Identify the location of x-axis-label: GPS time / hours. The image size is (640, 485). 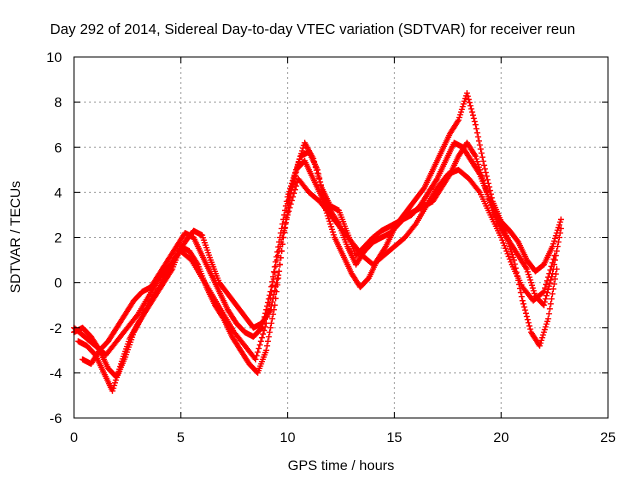
(341, 465).